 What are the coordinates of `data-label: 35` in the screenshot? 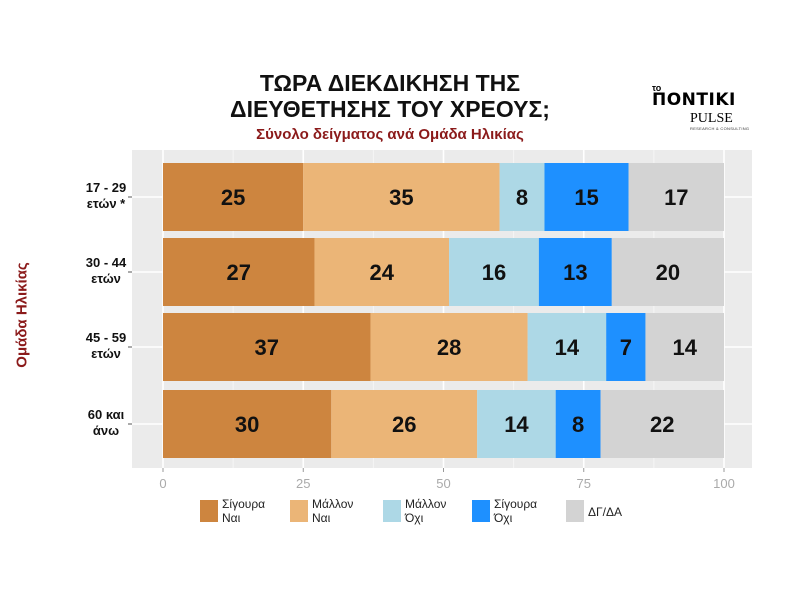 It's located at (401, 197).